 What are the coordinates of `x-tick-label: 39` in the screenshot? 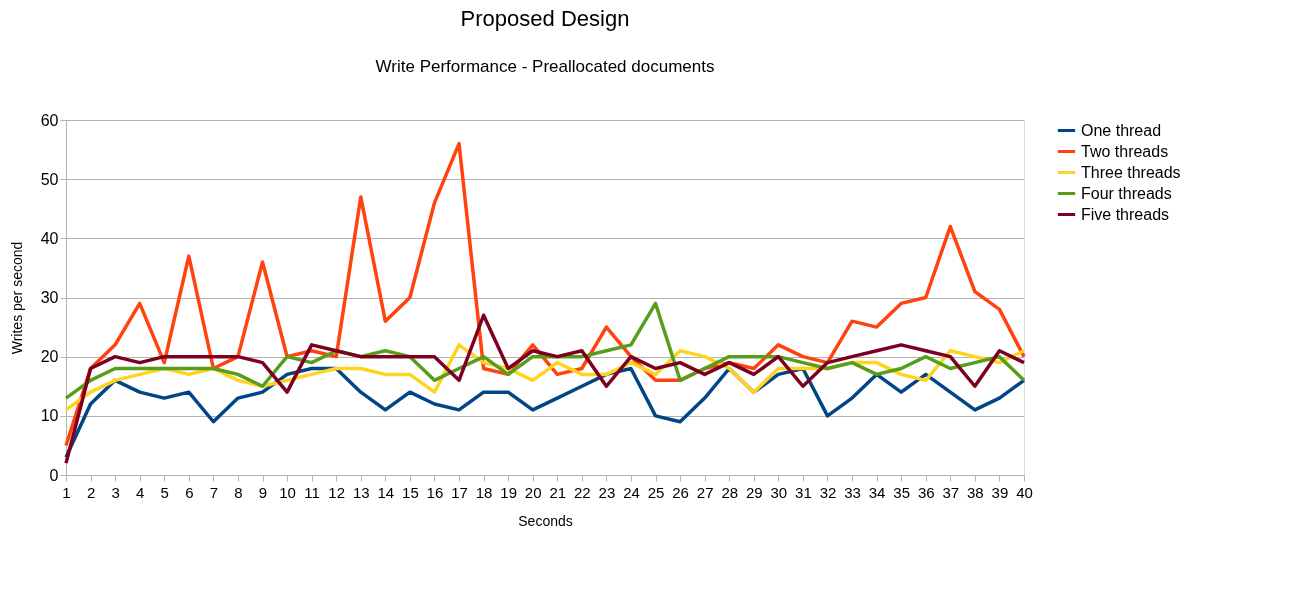 It's located at (1000, 492).